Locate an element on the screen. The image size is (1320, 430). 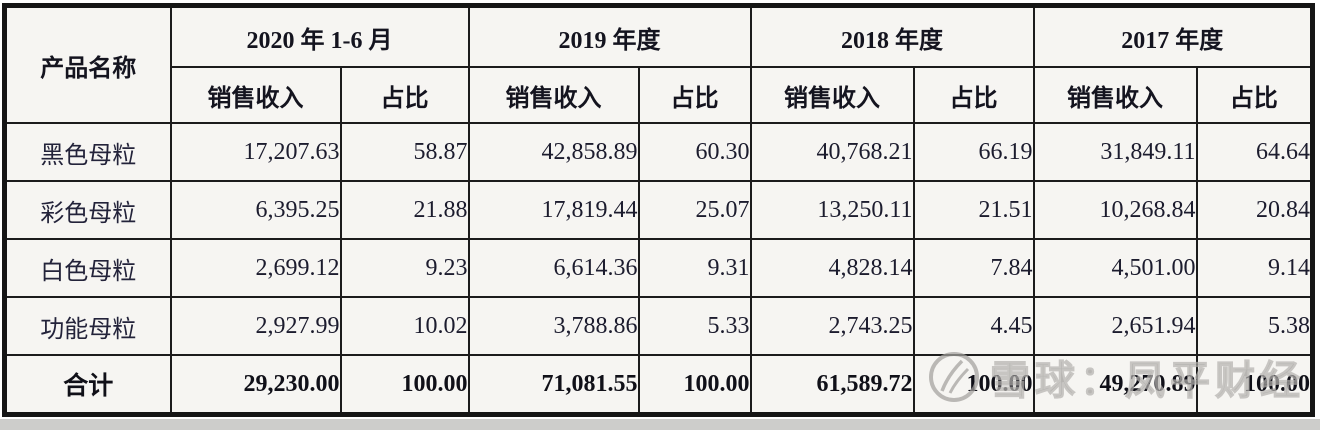
cell-value: 5.33 is located at coordinates (694, 326).